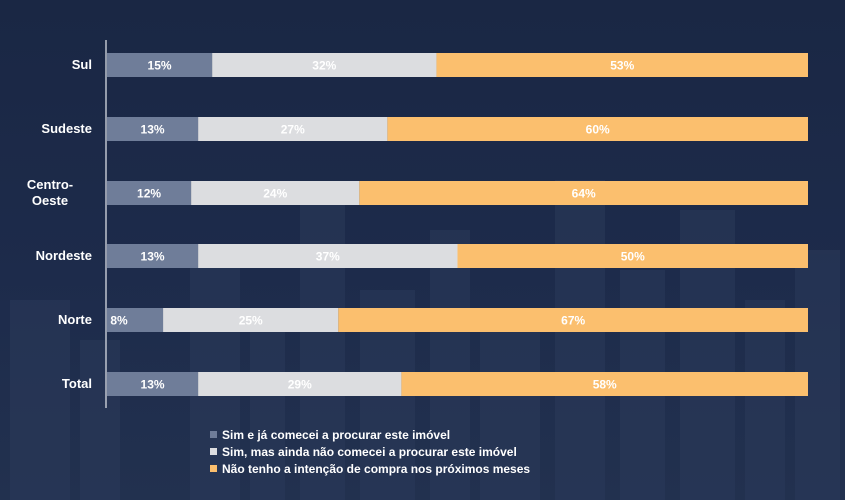 The width and height of the screenshot is (845, 500). I want to click on data-label-sul-series-1: 15%, so click(160, 66).